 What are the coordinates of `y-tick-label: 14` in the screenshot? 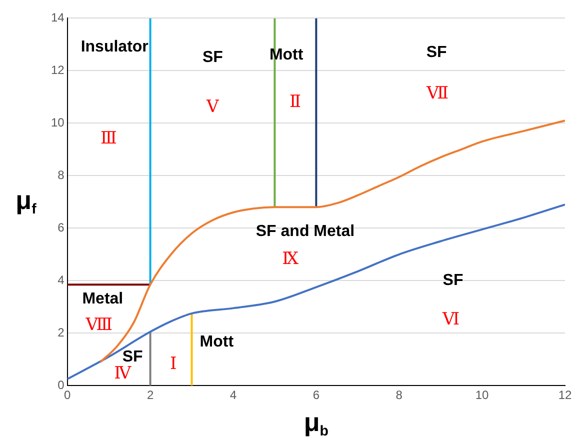 It's located at (57, 17).